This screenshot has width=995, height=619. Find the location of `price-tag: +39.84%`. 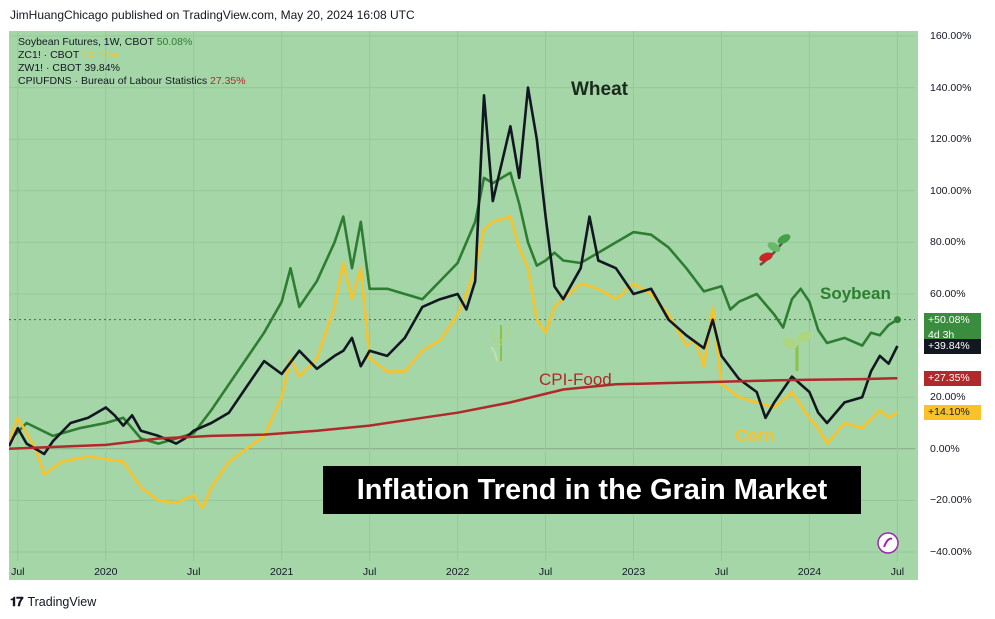

price-tag: +39.84% is located at coordinates (952, 346).